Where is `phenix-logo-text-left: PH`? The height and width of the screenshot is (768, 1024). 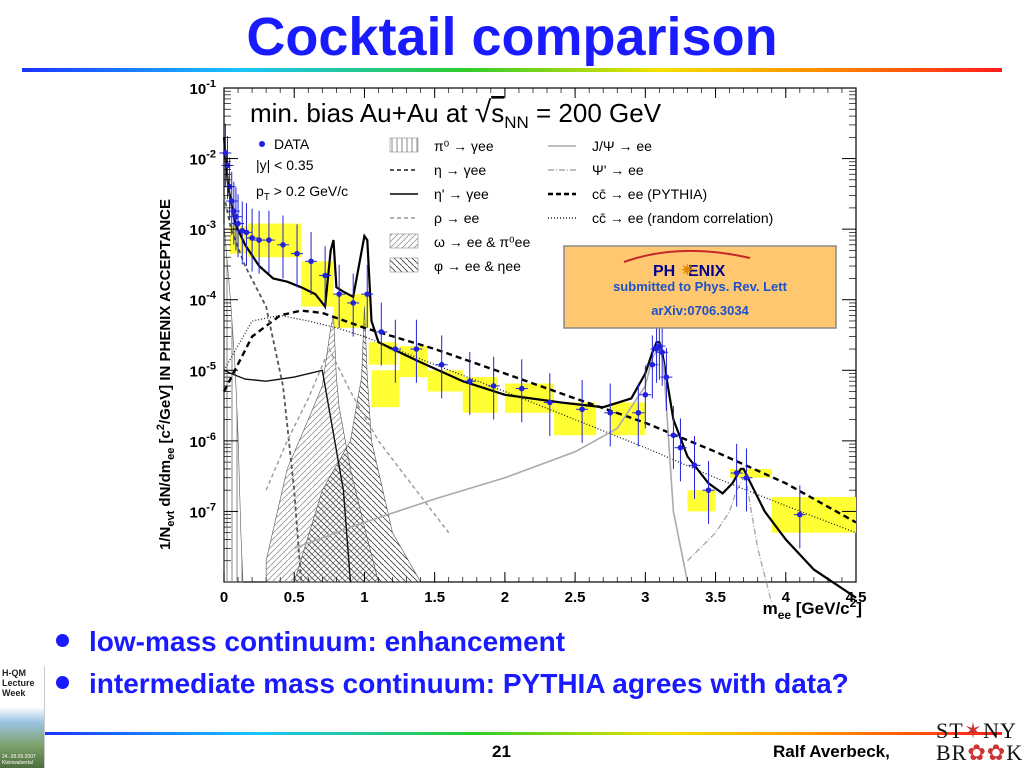
phenix-logo-text-left: PH is located at coordinates (664, 271).